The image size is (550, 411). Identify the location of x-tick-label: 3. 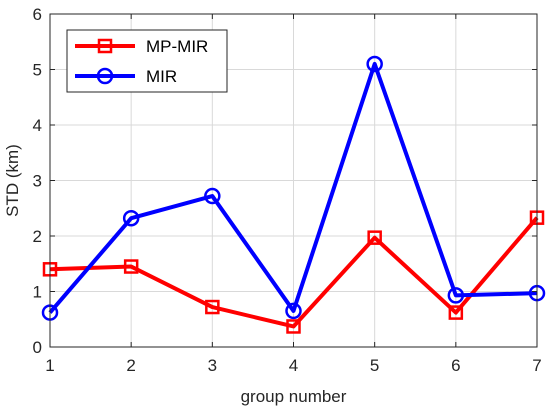
(212, 365).